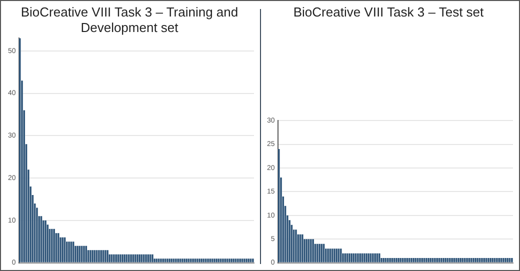 The image size is (520, 271). What do you see at coordinates (388, 12) in the screenshot?
I see `chart-title: BioCreative VIII Task 3 – Test set` at bounding box center [388, 12].